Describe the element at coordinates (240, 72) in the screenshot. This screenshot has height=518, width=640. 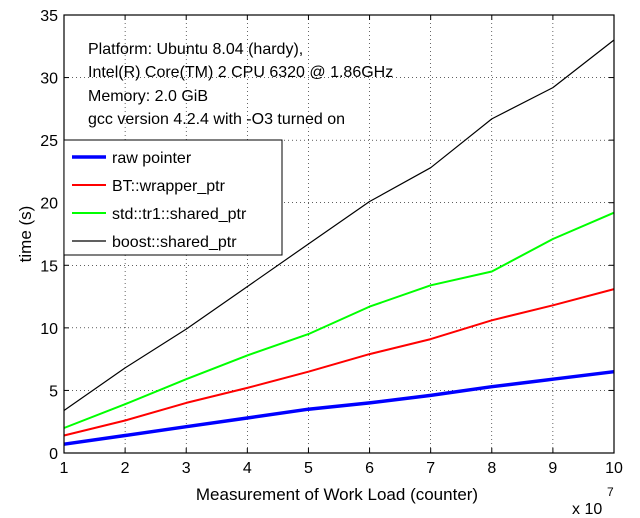
I see `annotation-line-2: Intel(R) Core(TM) 2 CPU 6320 @ 1.86GHz` at that location.